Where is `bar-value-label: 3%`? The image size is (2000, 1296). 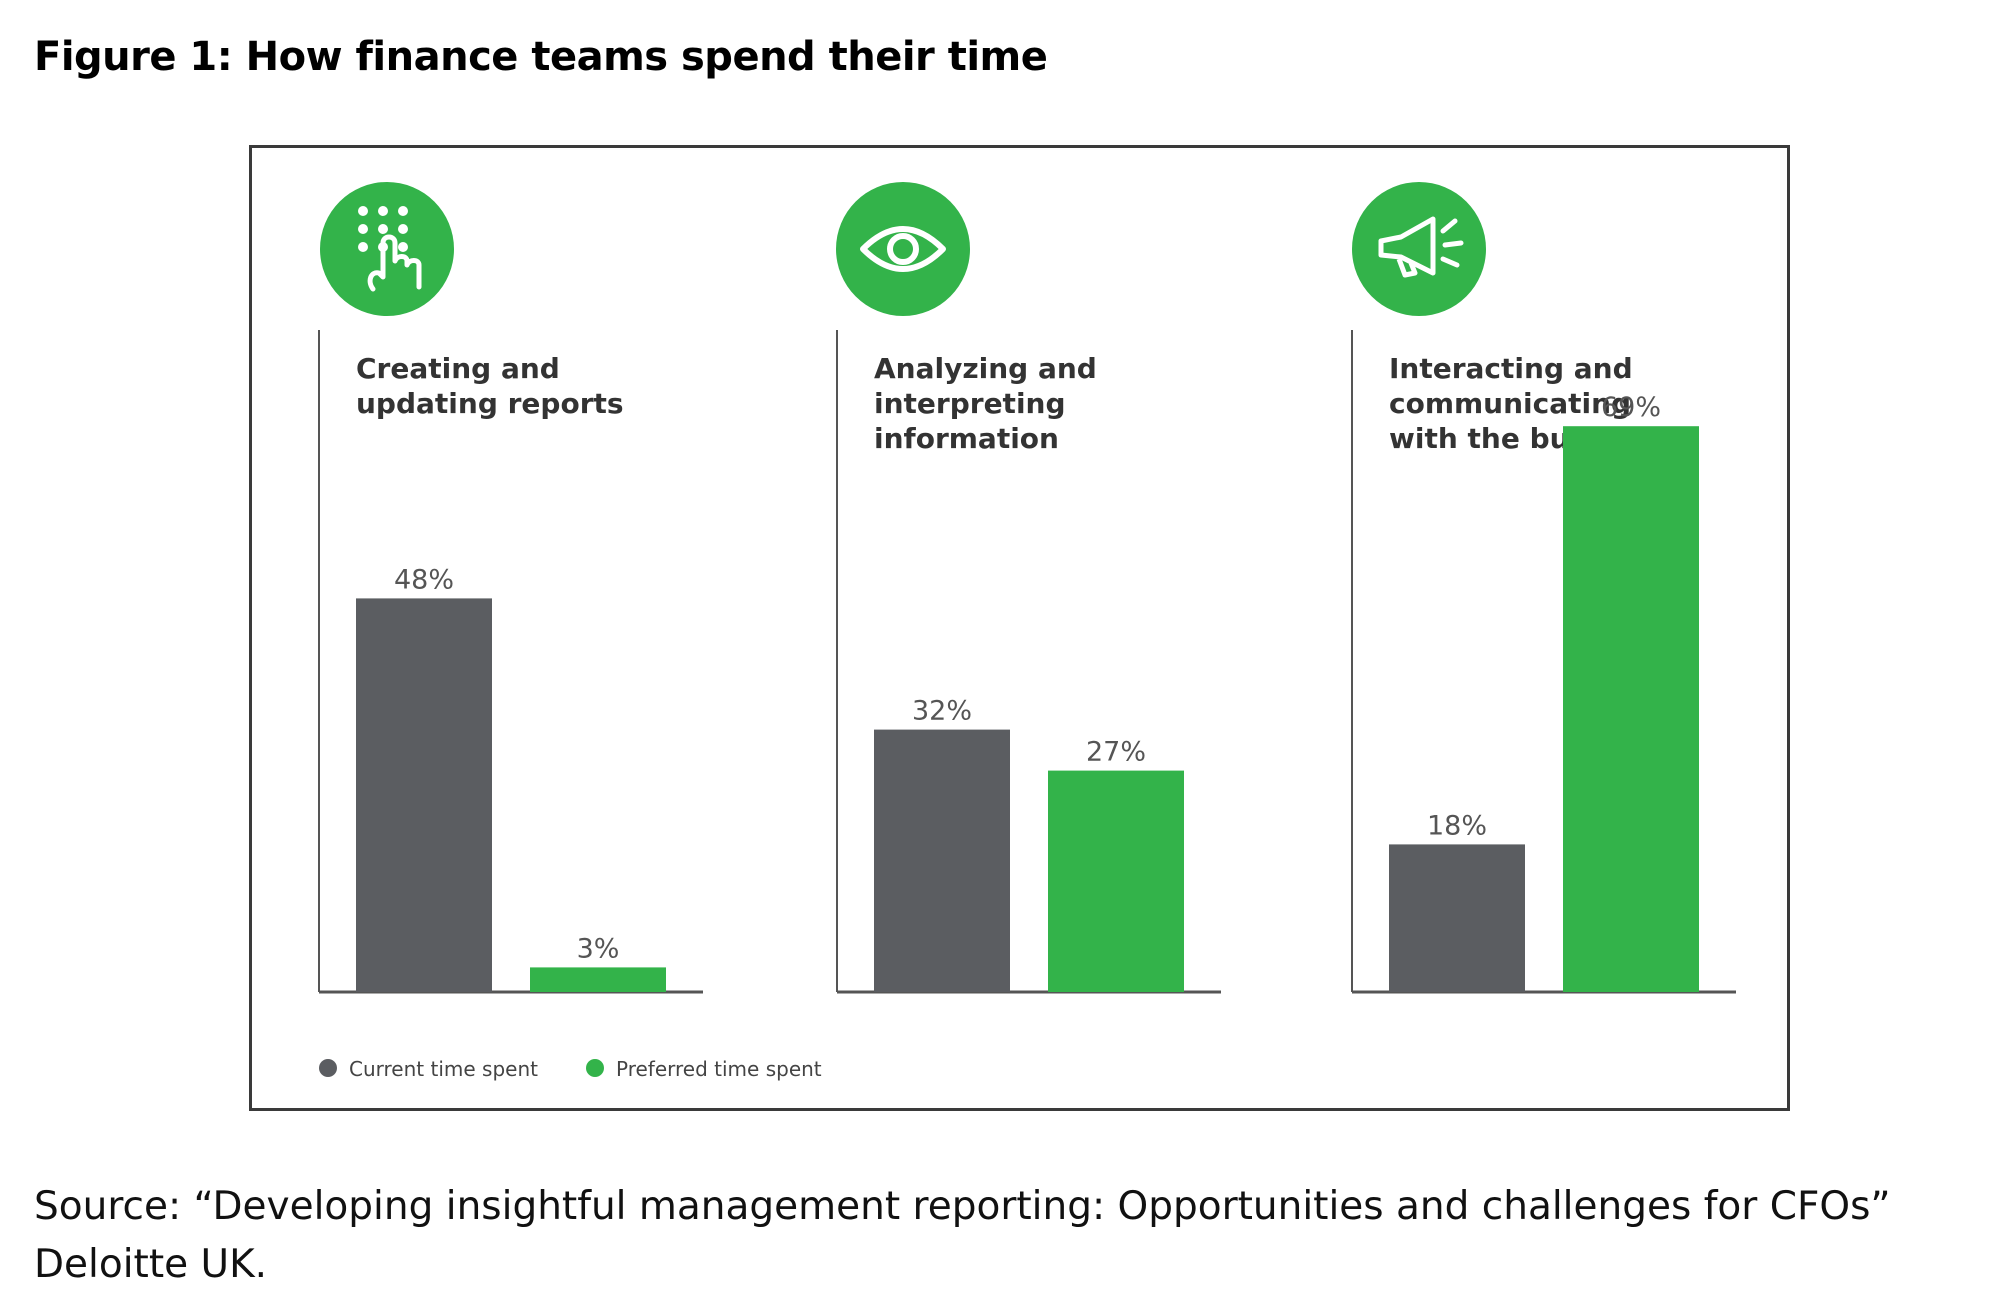 bar-value-label: 3% is located at coordinates (598, 948).